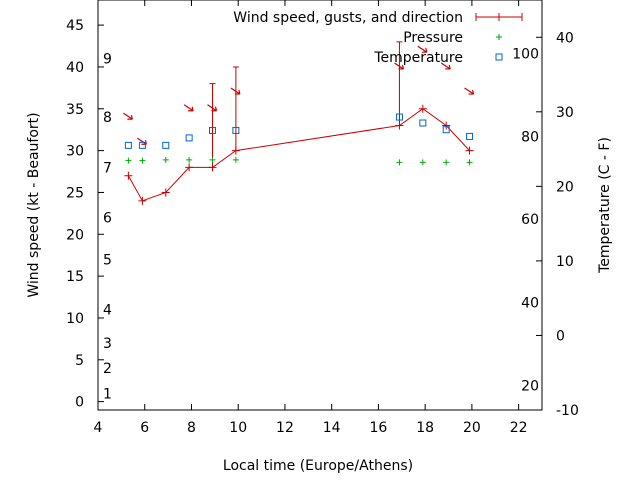 The image size is (640, 480). Describe the element at coordinates (107, 344) in the screenshot. I see `beaufort-label: 3` at that location.